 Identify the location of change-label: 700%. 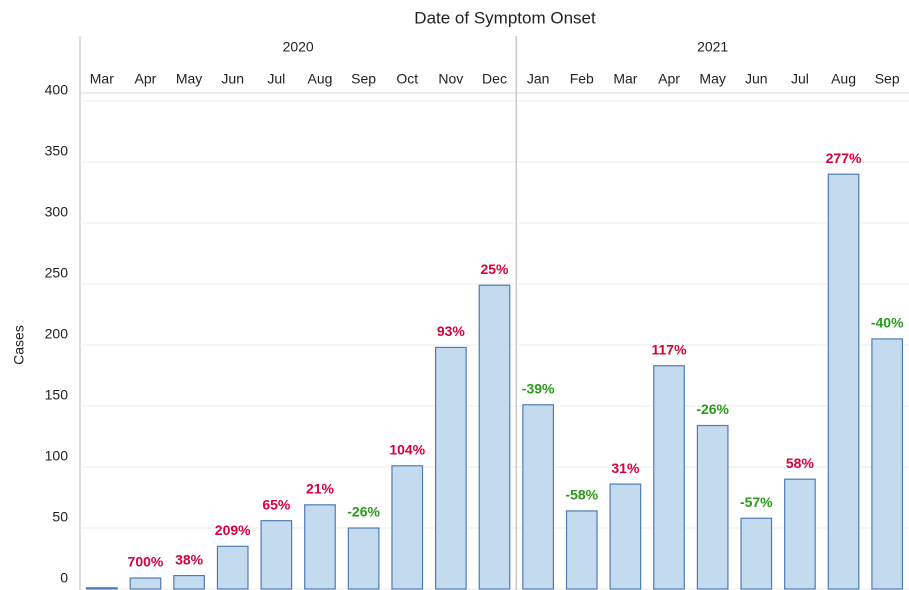
(146, 562).